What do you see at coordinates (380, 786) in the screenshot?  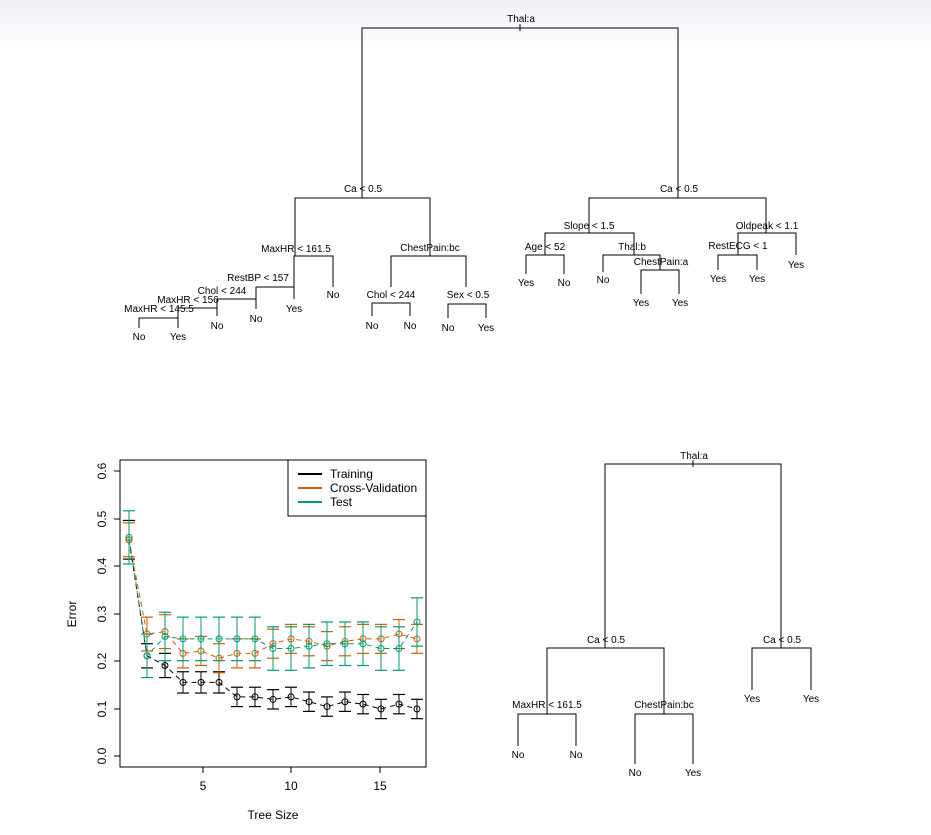 I see `x-tick-label: 15` at bounding box center [380, 786].